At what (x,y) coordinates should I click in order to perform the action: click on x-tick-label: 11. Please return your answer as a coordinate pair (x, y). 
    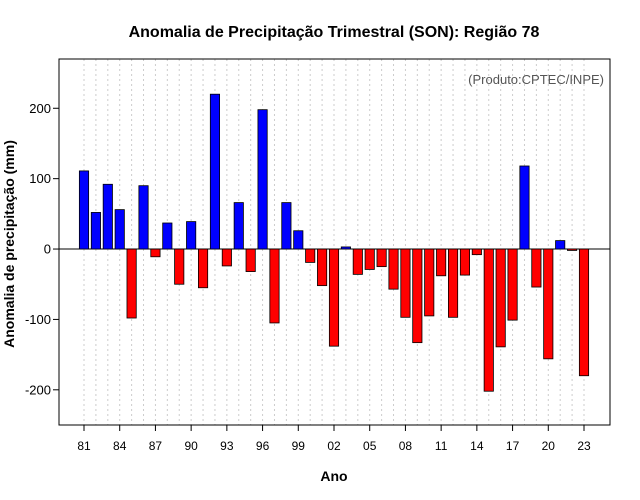
    Looking at the image, I should click on (441, 446).